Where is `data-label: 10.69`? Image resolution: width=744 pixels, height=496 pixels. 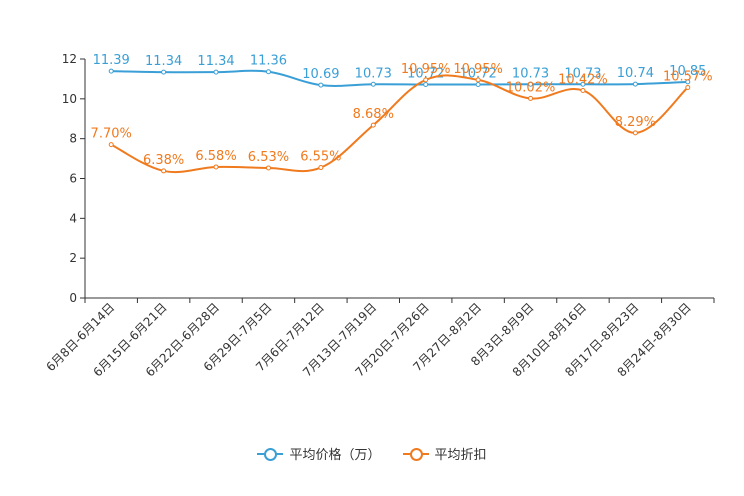 data-label: 10.69 is located at coordinates (320, 74).